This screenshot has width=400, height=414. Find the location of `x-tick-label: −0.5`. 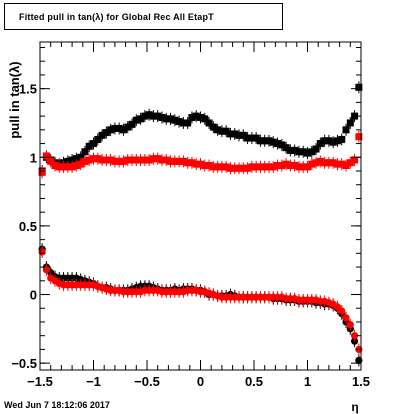

x-tick-label: −0.5 is located at coordinates (147, 381).